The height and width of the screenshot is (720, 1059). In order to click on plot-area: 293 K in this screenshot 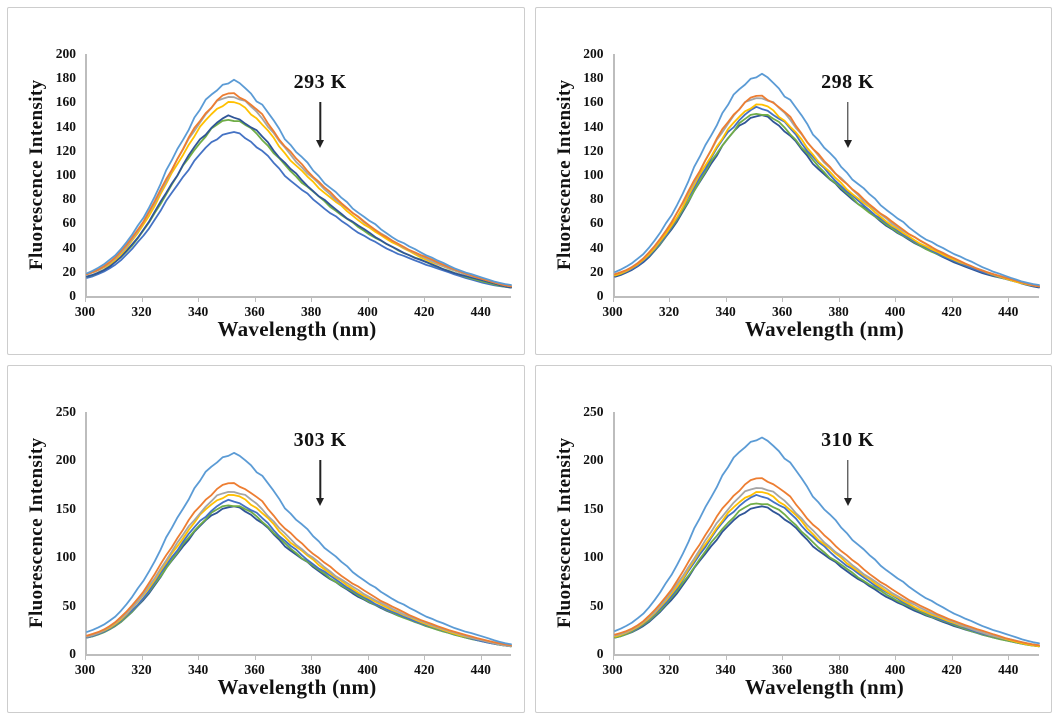, I will do `click(298, 176)`.